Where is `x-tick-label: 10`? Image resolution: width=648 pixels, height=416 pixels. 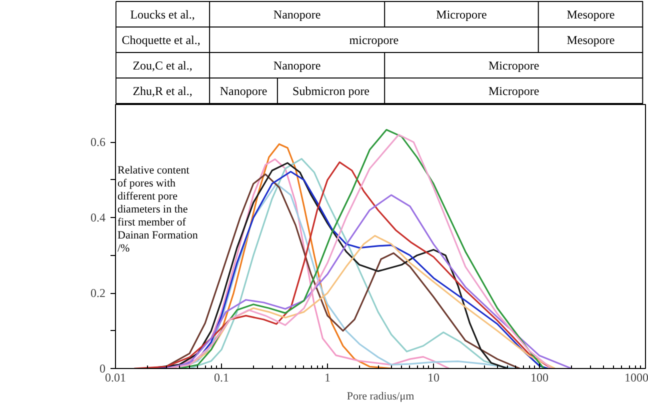 x-tick-label: 10 is located at coordinates (434, 377).